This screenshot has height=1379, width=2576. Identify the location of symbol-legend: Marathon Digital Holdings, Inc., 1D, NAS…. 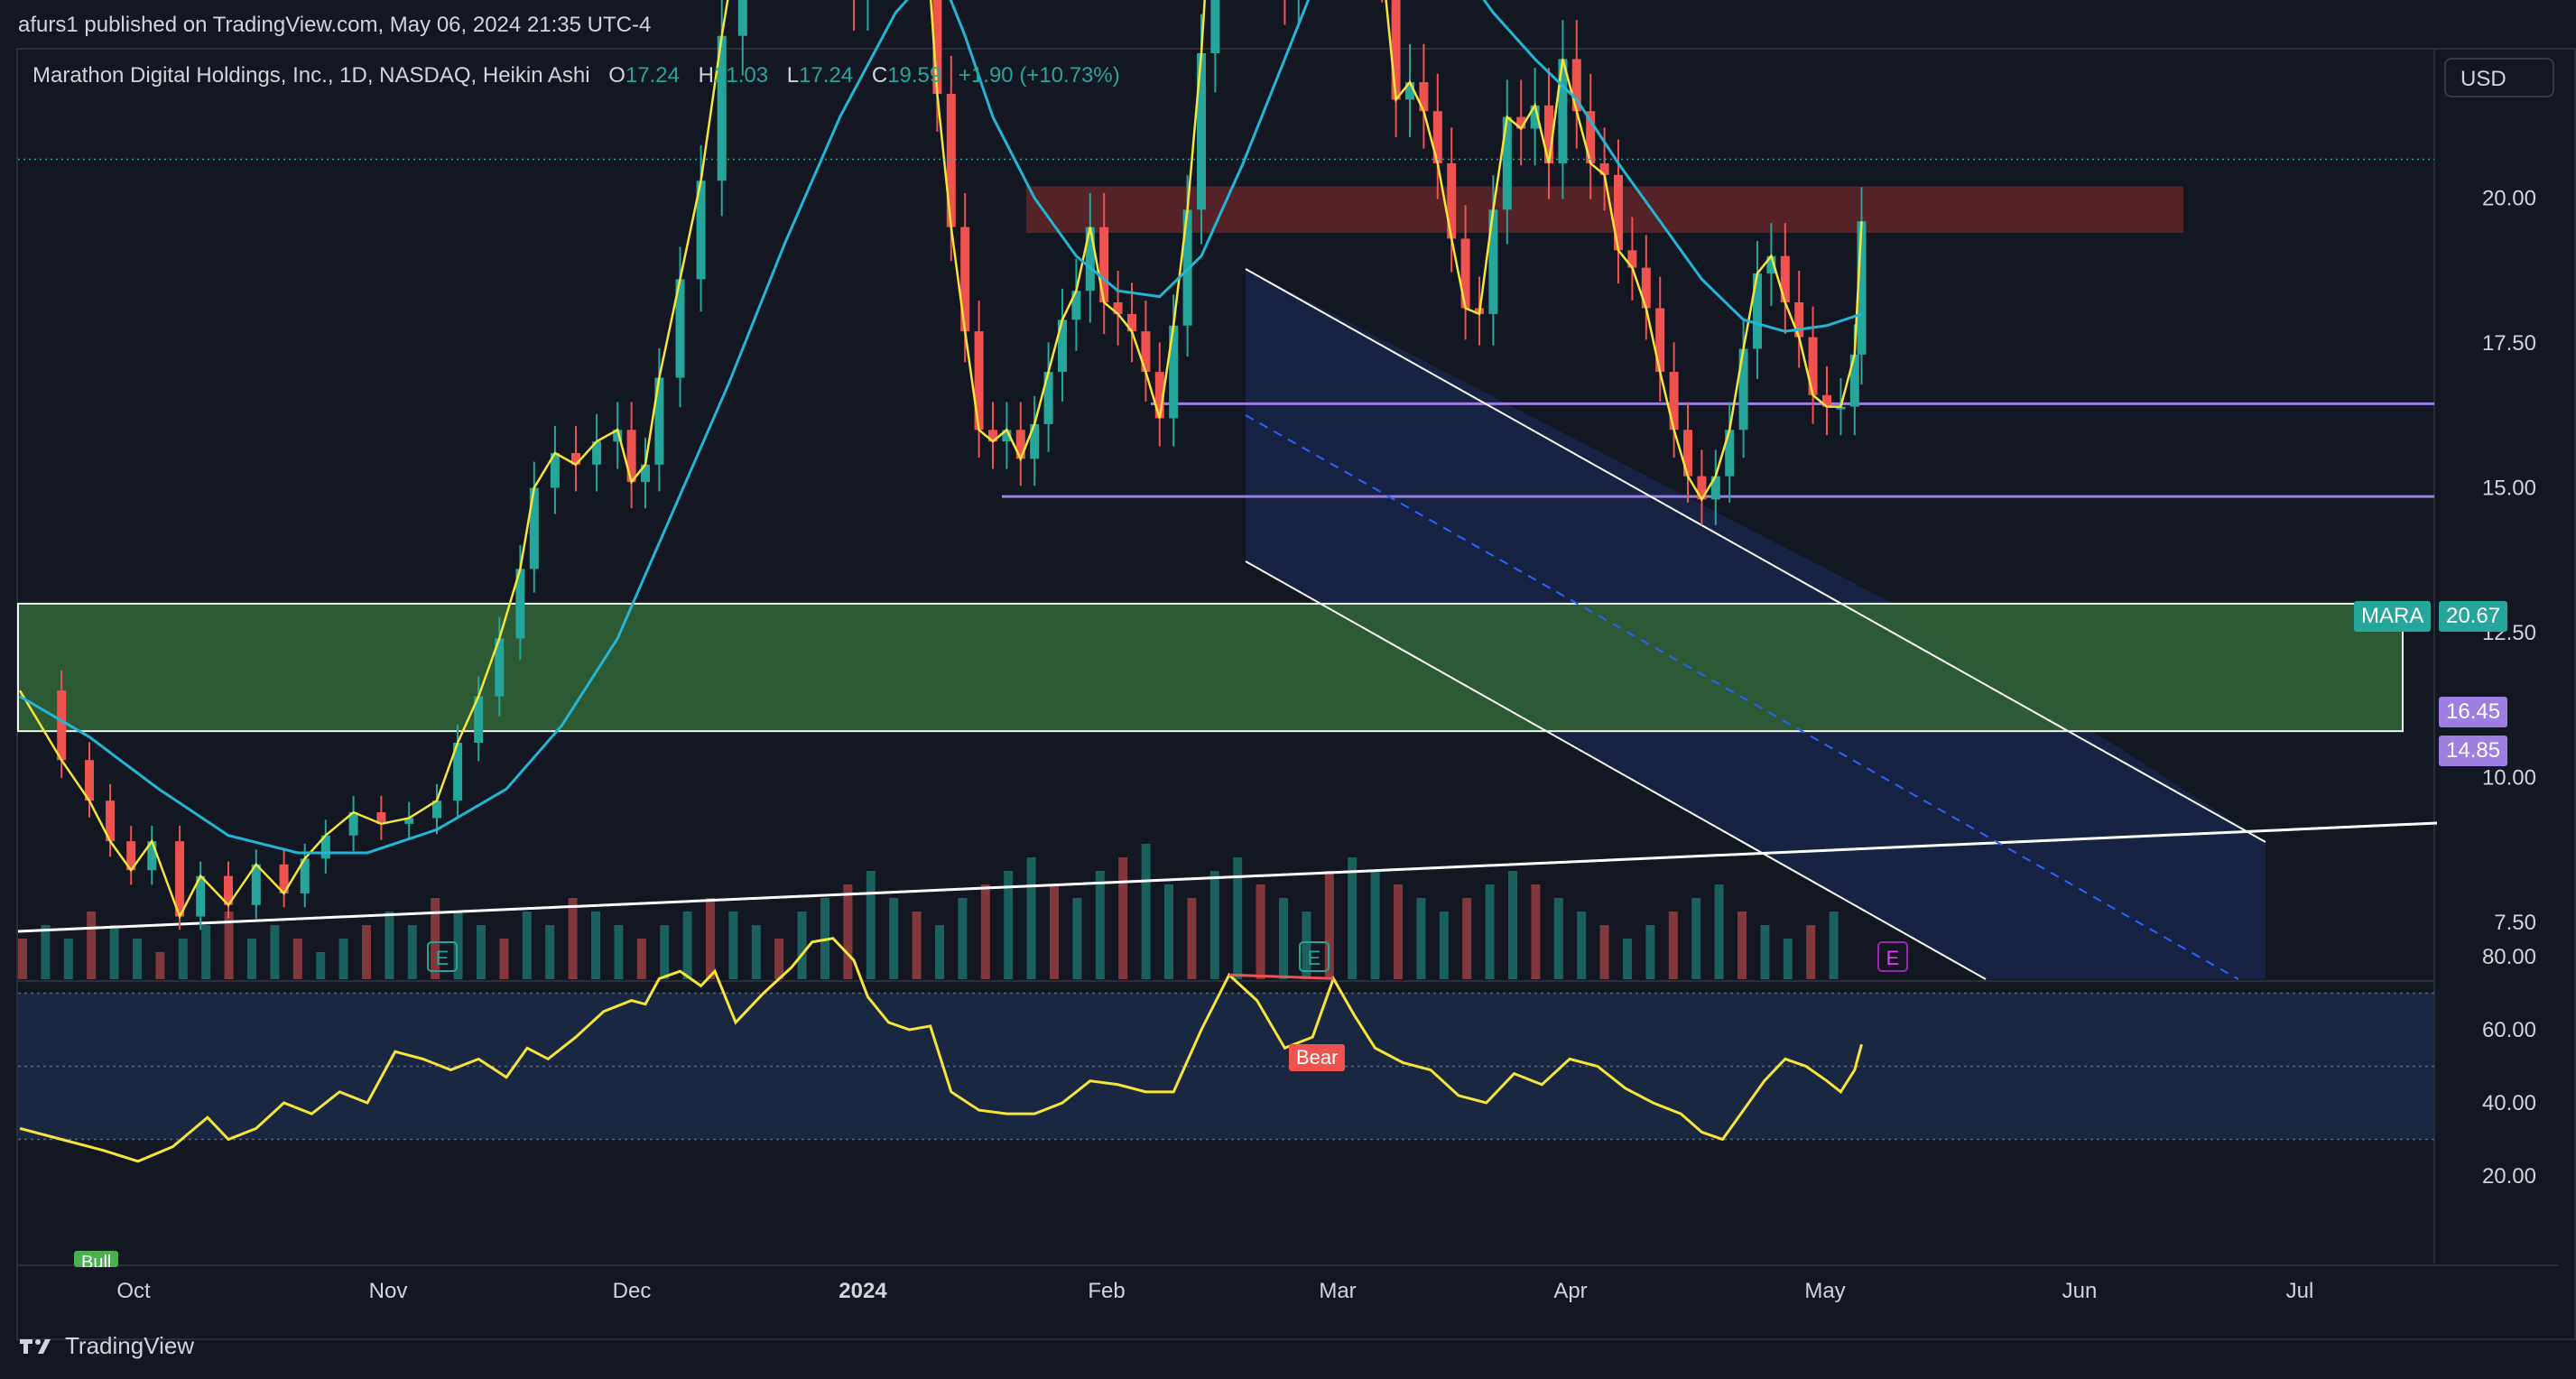
(576, 75).